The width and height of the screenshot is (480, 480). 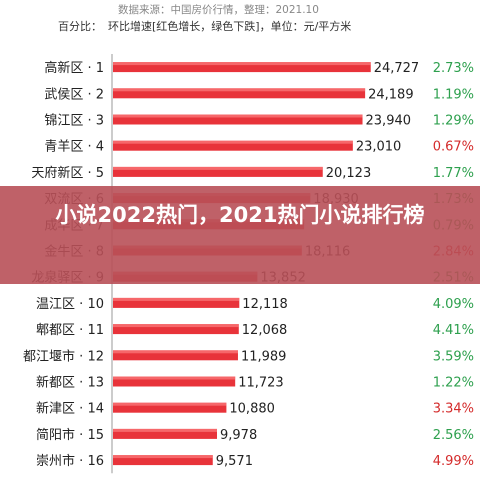 I want to click on value-label: 11,989, so click(x=264, y=356).